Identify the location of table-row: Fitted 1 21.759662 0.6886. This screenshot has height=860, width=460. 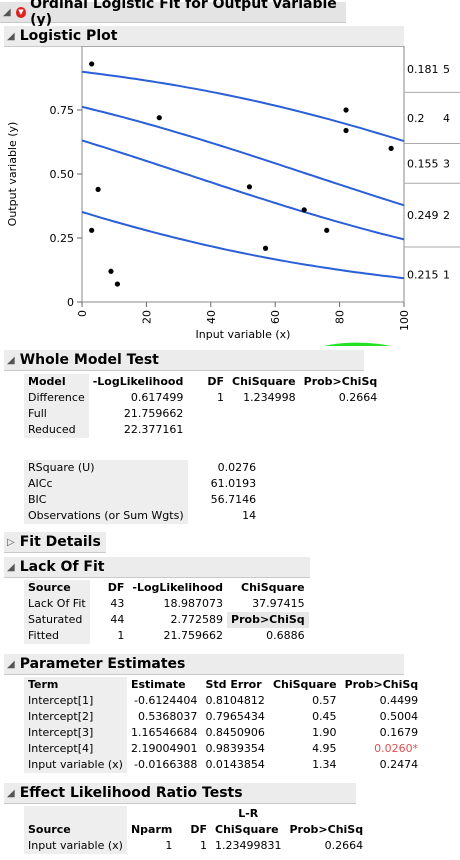
(166, 636).